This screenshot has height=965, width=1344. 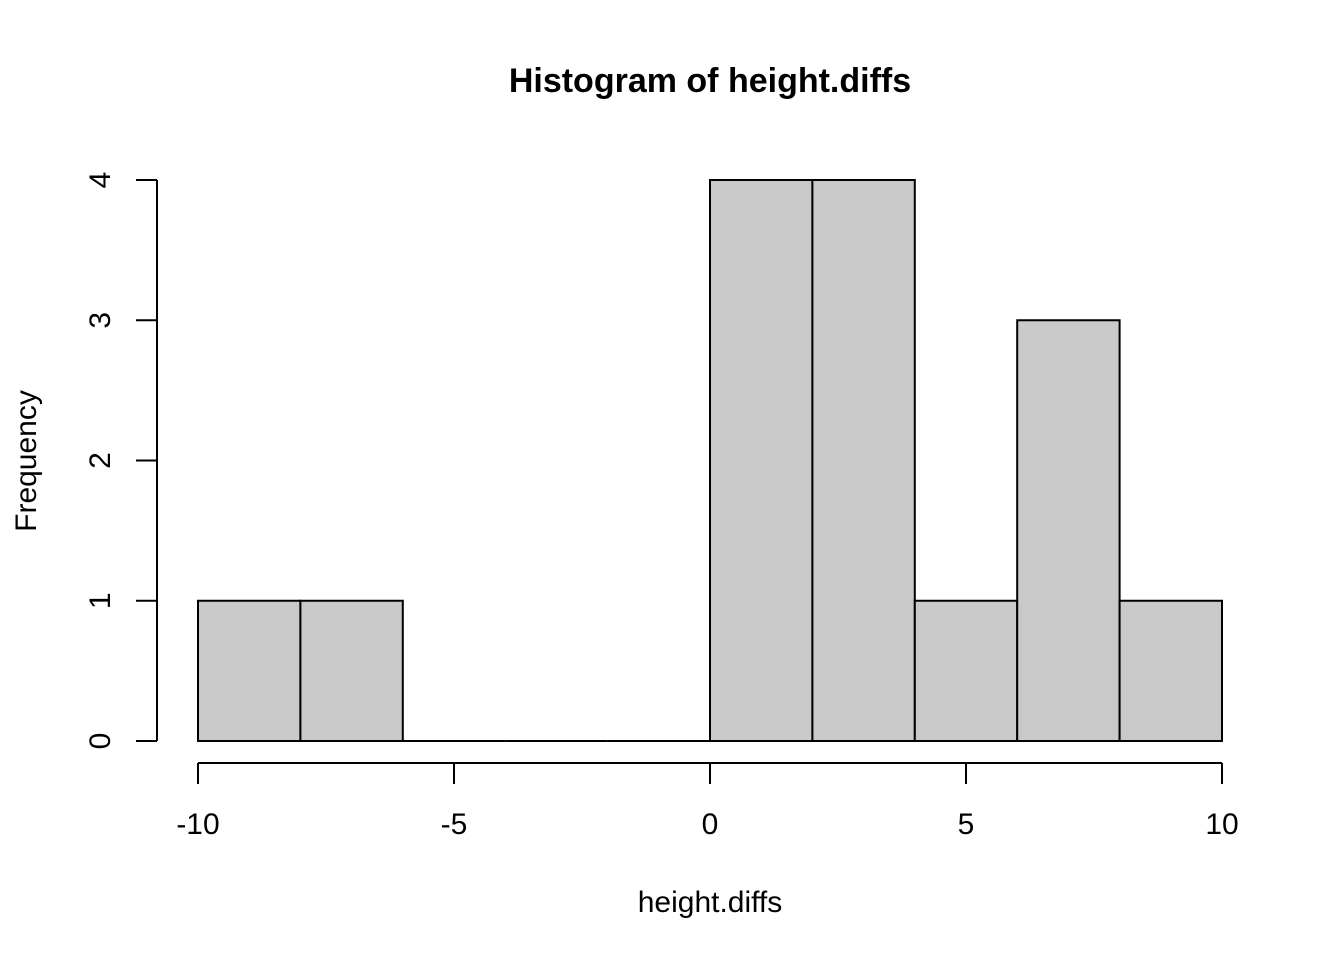 I want to click on y-axis: 0 1 2 3 4, so click(x=120, y=461).